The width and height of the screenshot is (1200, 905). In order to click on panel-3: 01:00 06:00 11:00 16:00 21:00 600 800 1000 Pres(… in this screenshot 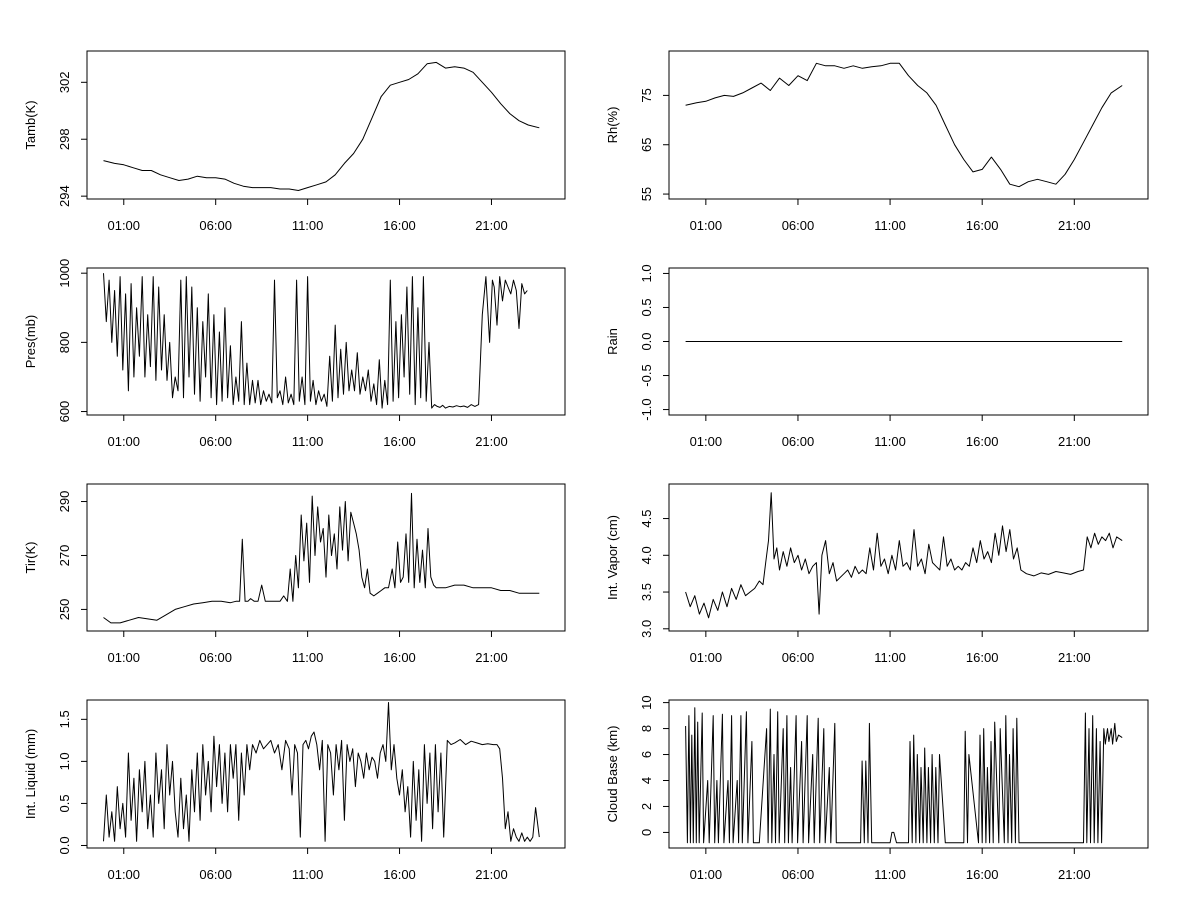, I will do `click(294, 354)`.